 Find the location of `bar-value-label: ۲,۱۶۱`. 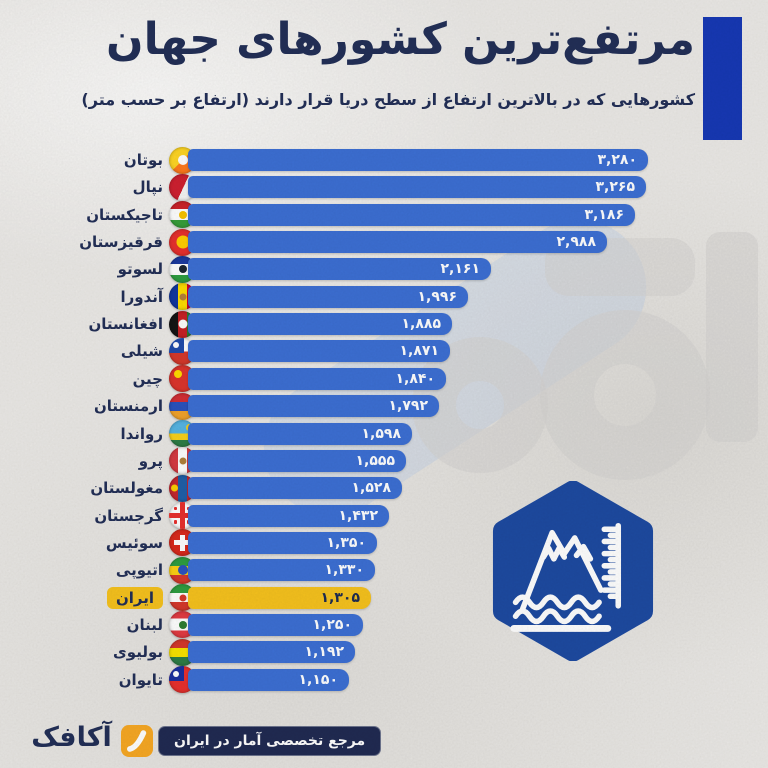

bar-value-label: ۲,۱۶۱ is located at coordinates (460, 269).